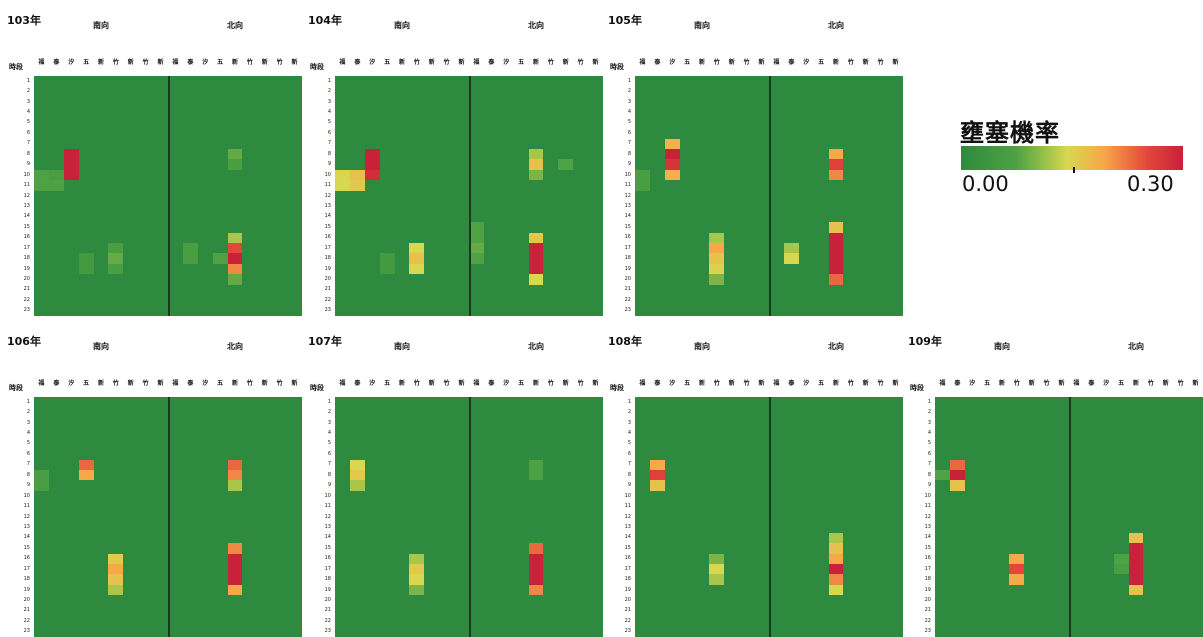 This screenshot has height=637, width=1203. Describe the element at coordinates (1136, 346) in the screenshot. I see `direction-label: 北向` at that location.